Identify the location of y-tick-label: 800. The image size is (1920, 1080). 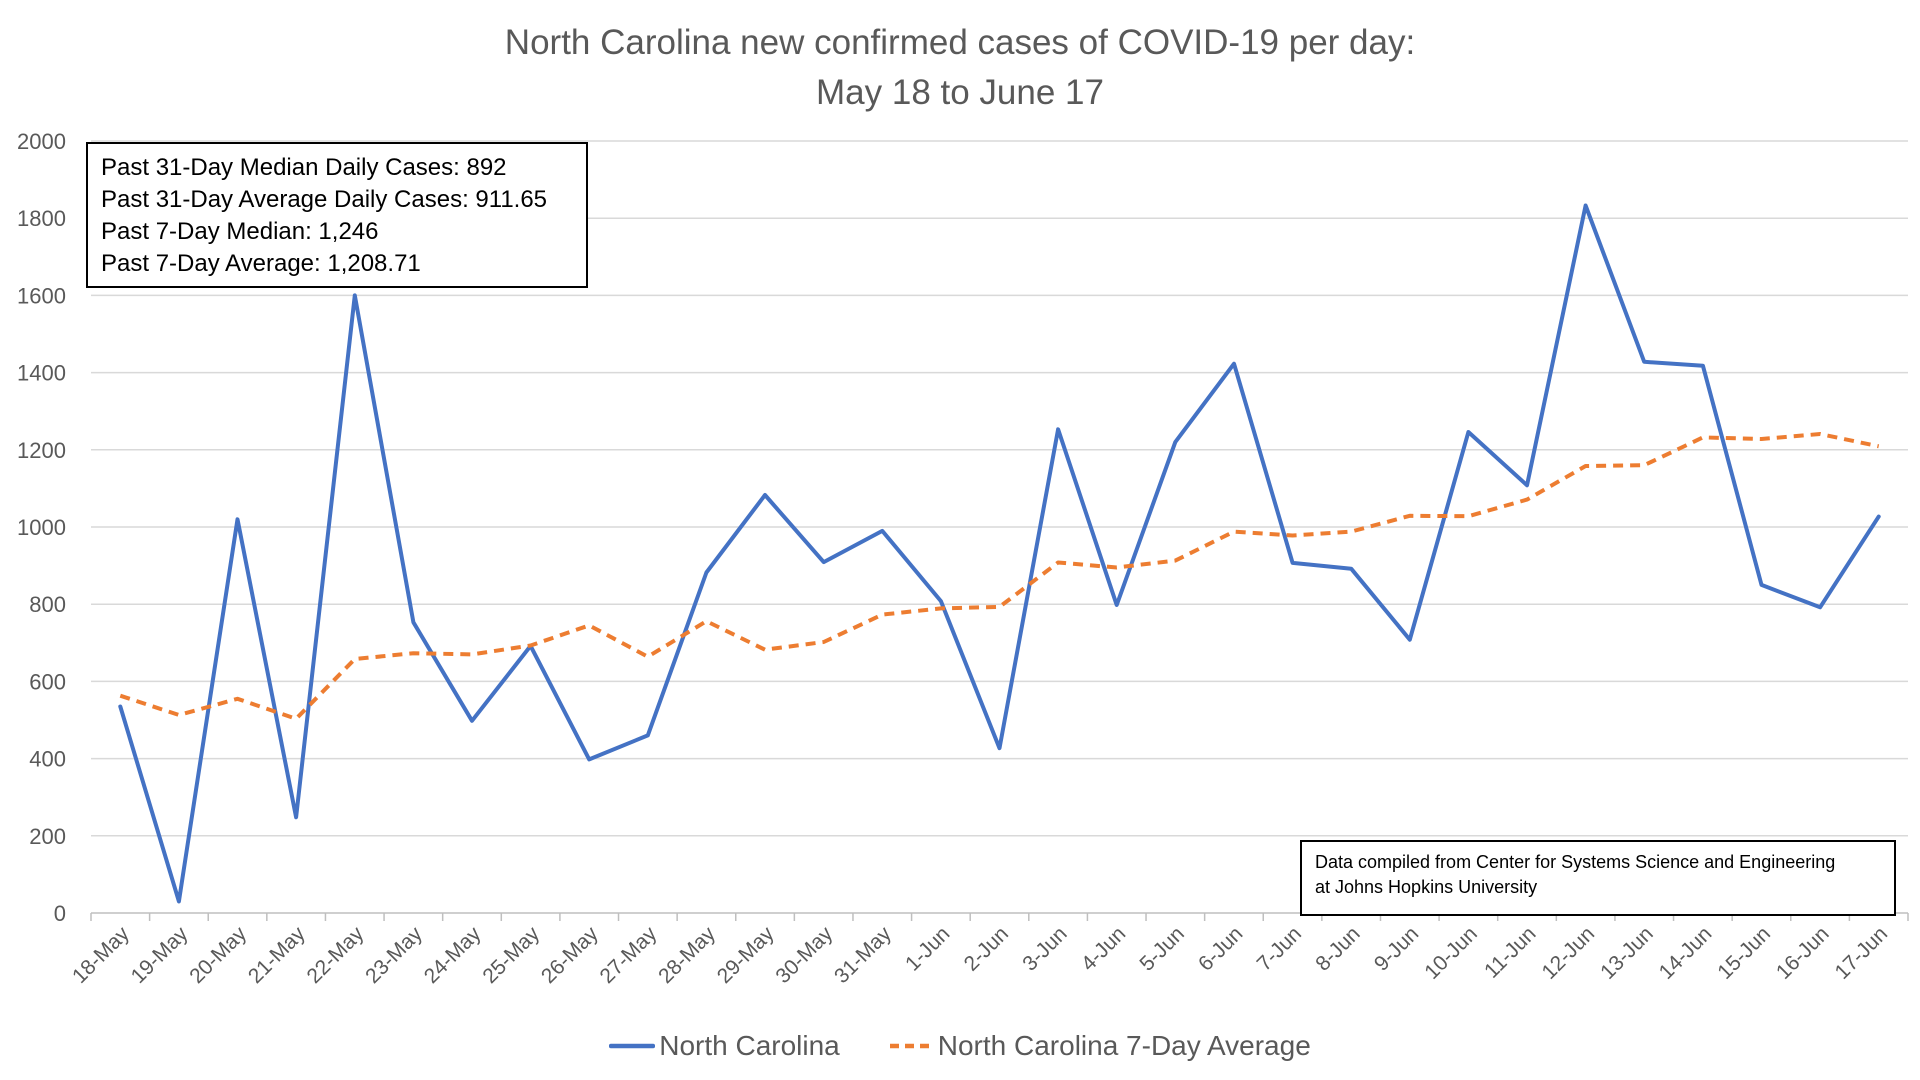
(47, 604).